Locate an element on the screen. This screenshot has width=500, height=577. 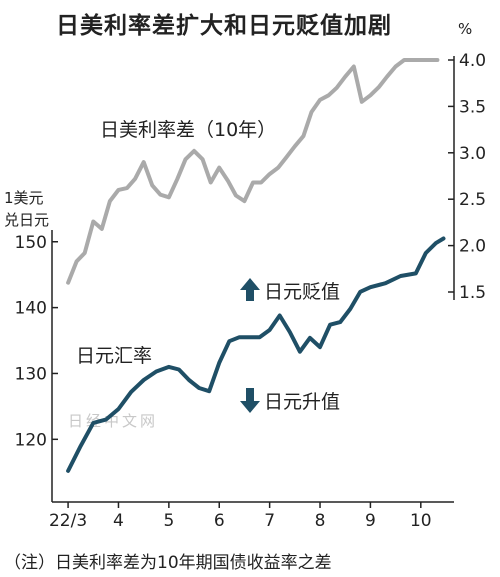
x-tick-label: 4 is located at coordinates (118, 521).